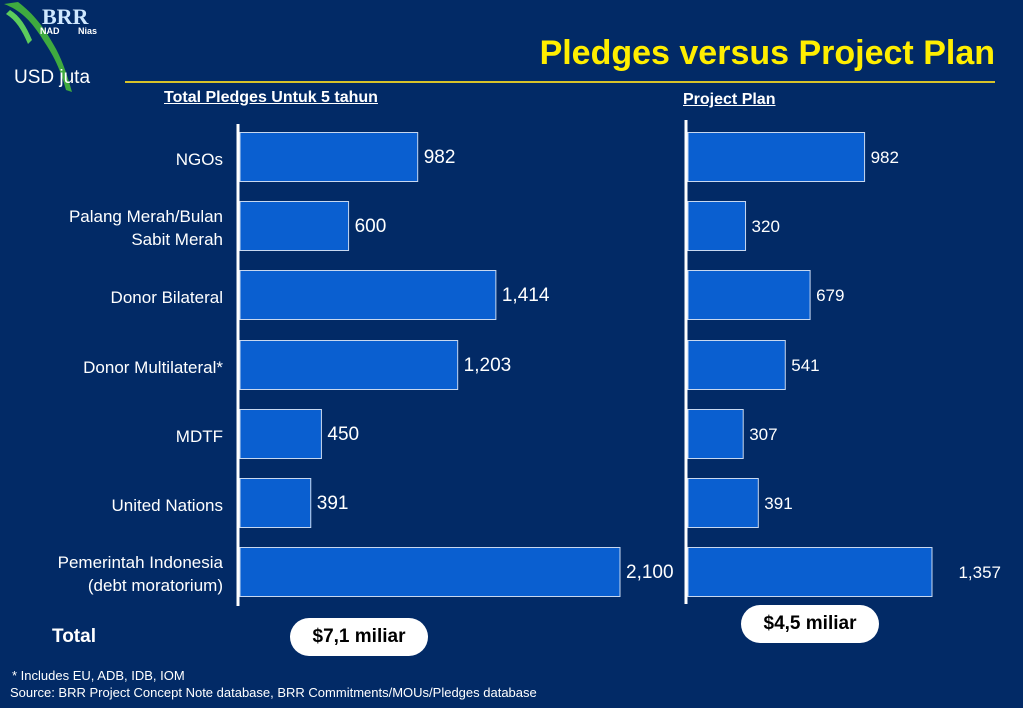  I want to click on bar-value-label: 1,414, so click(526, 295).